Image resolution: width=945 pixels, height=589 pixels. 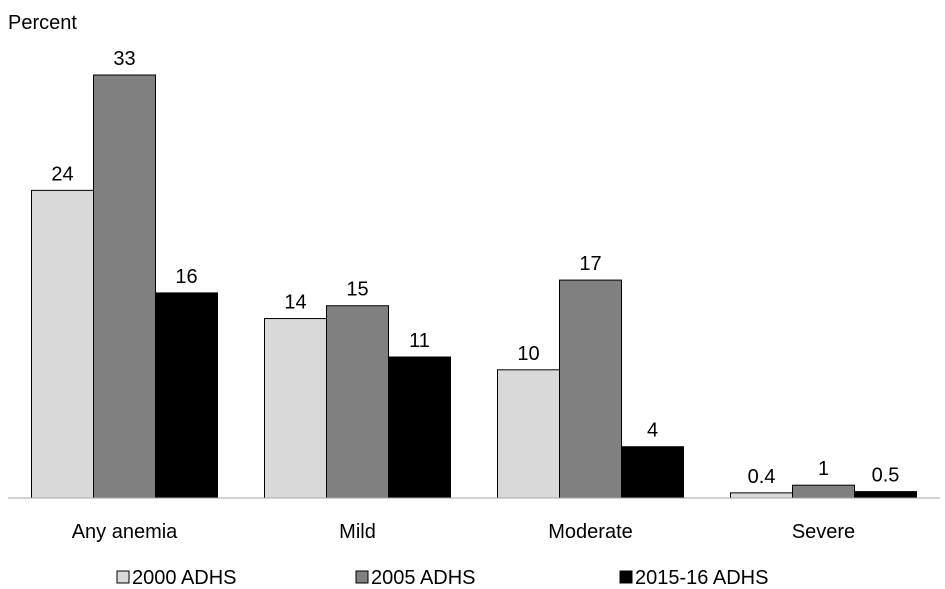 I want to click on legend-label-2005-adhs: 2005 ADHS, so click(x=423, y=578).